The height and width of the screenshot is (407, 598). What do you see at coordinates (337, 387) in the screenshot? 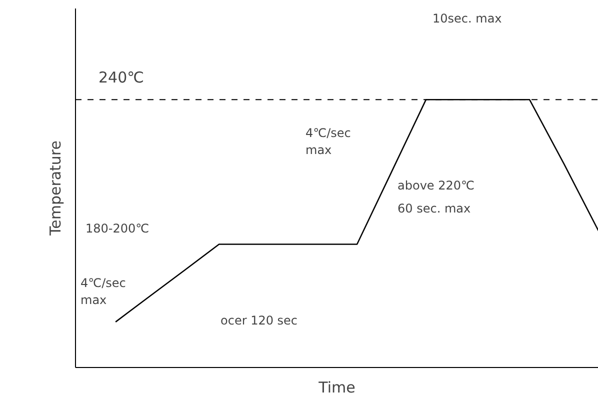
I see `x-axis-title: Time` at bounding box center [337, 387].